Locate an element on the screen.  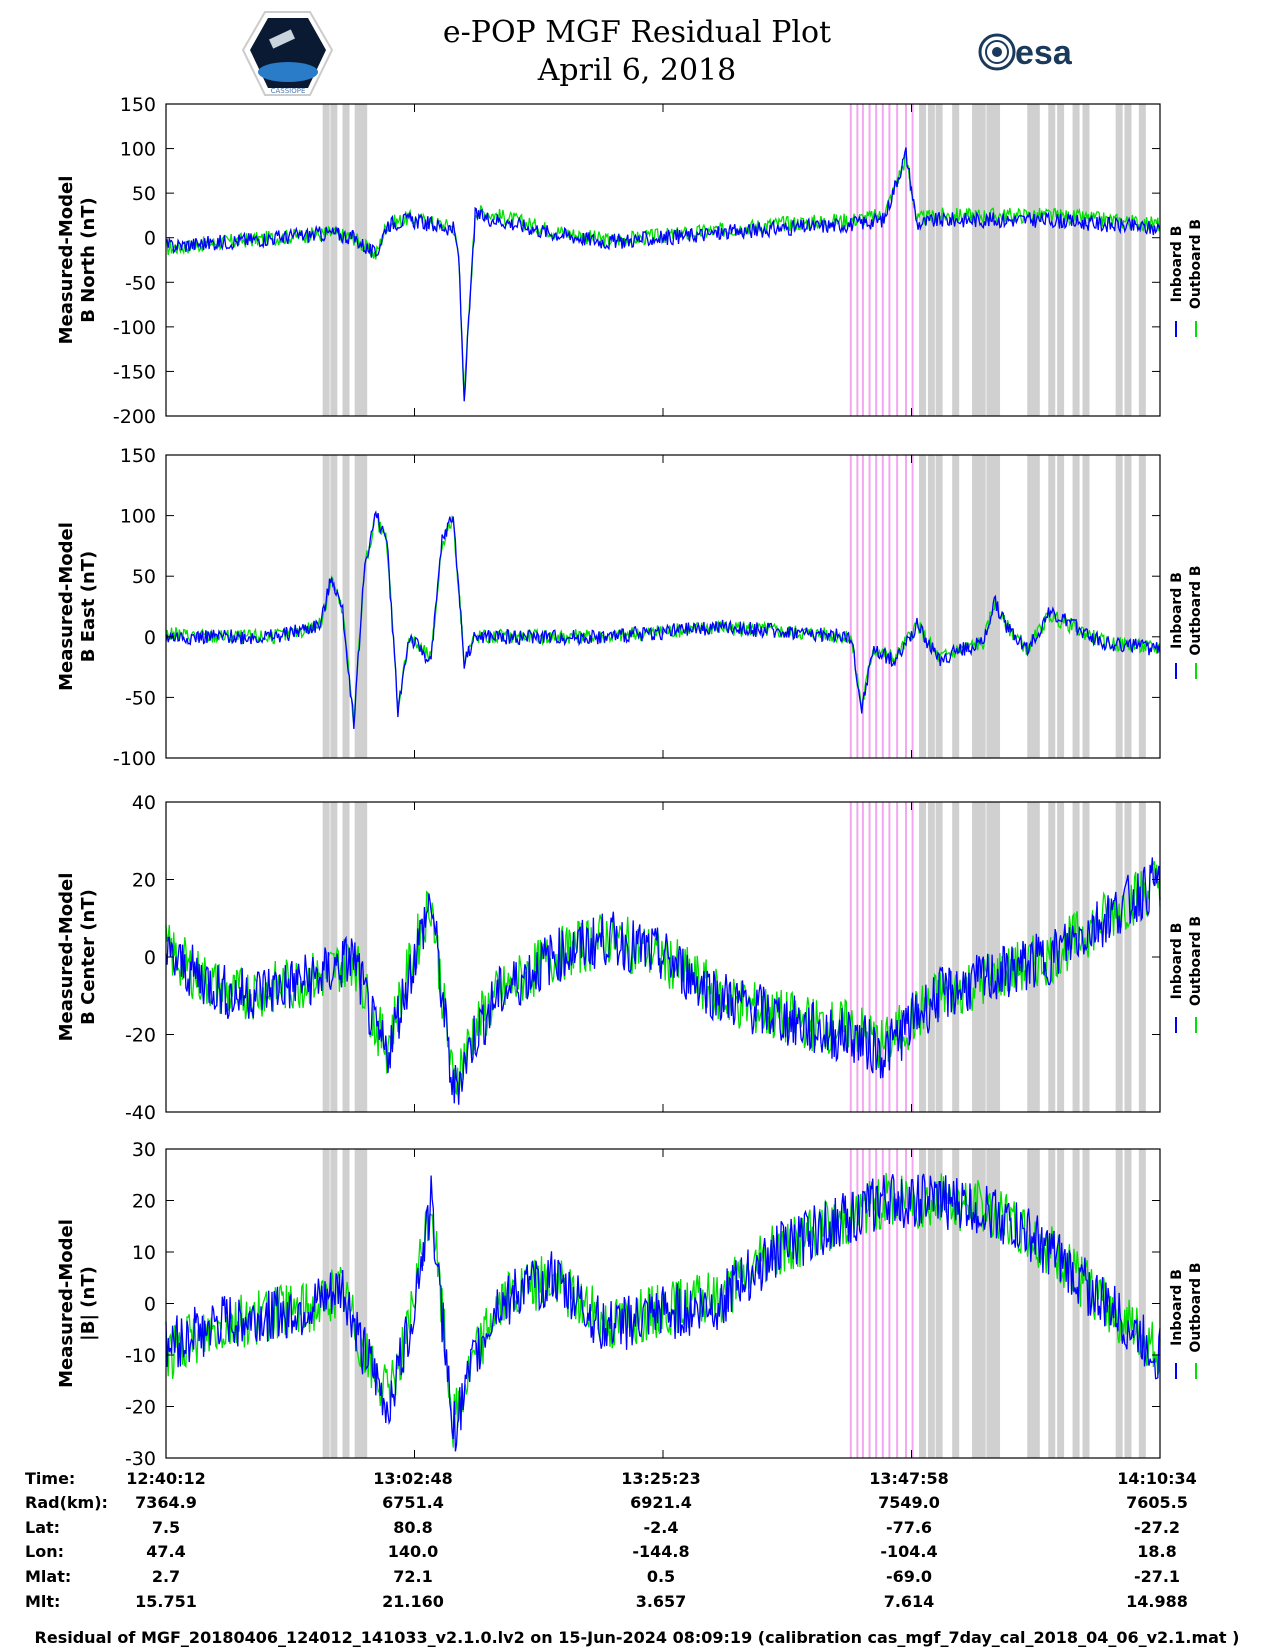
table-cell: 18.8 is located at coordinates (1156, 1551).